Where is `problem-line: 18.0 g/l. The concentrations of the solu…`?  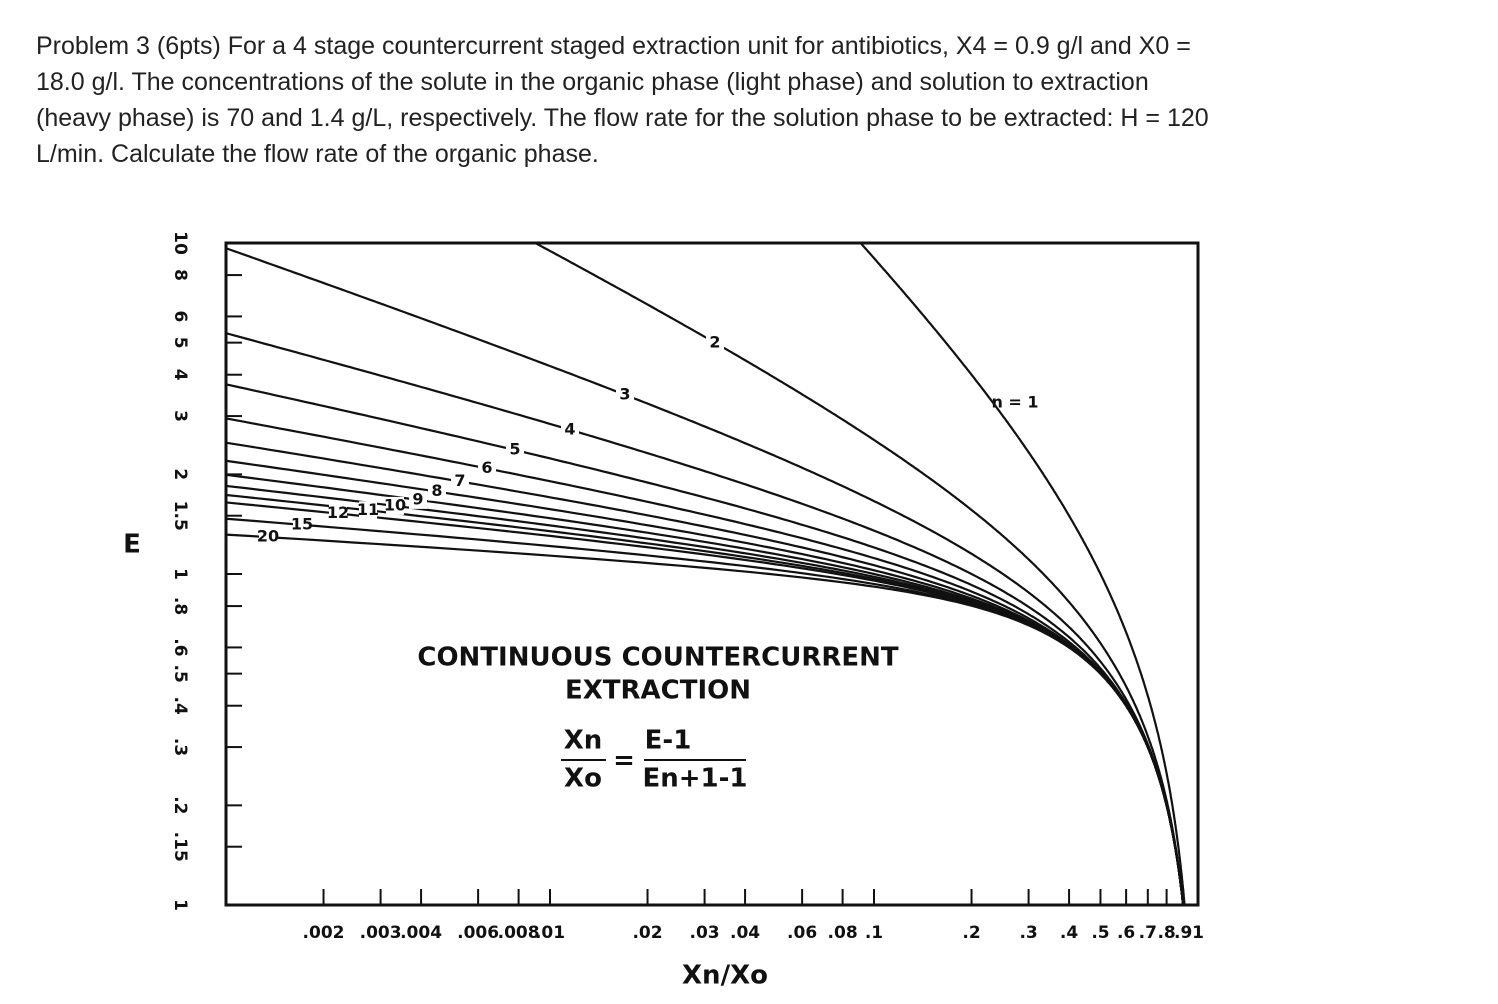 problem-line: 18.0 g/l. The concentrations of the solu… is located at coordinates (592, 82).